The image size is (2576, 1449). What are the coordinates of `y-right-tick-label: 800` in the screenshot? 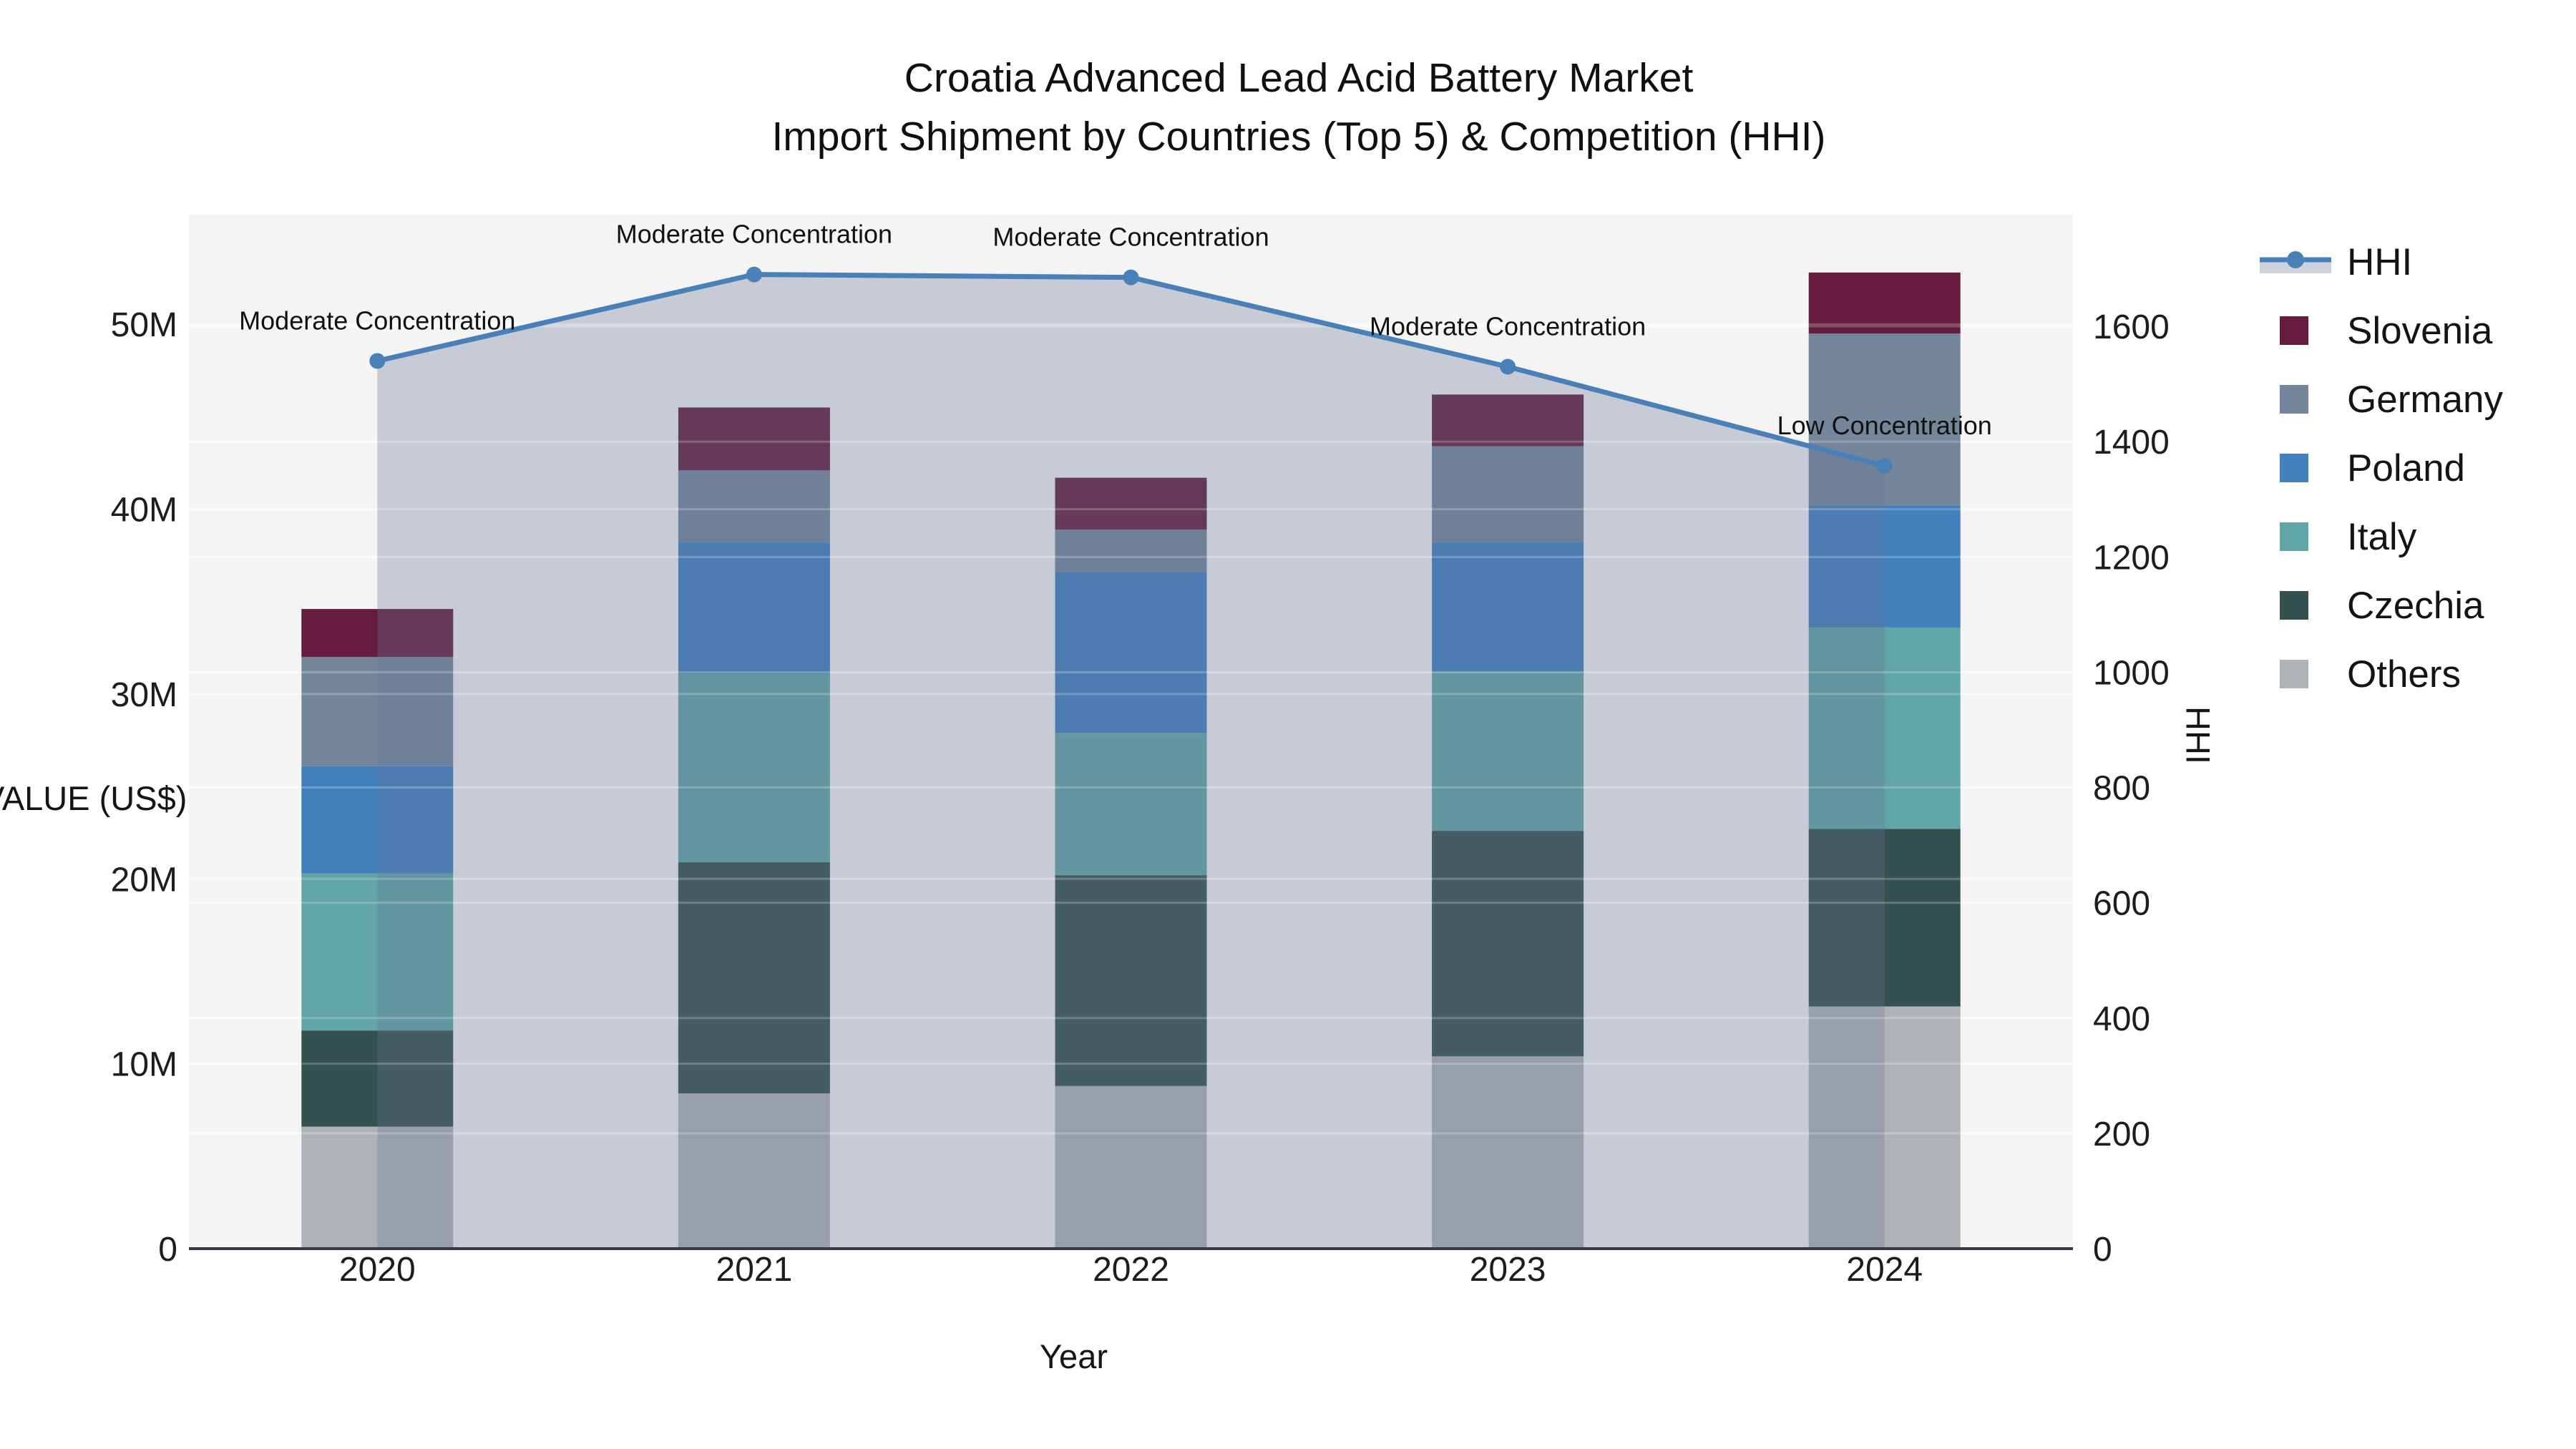 It's located at (2121, 789).